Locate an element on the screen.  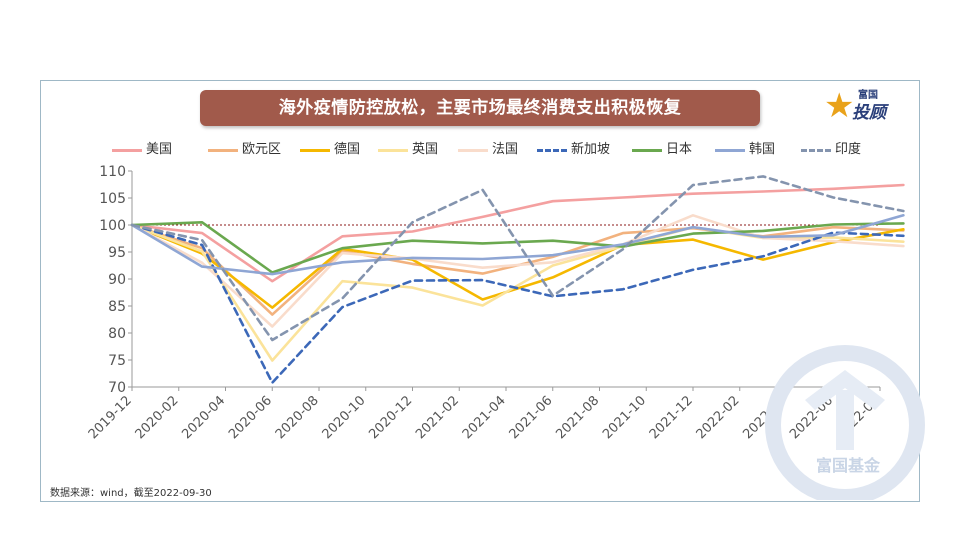
legend-label: 韩国 is located at coordinates (762, 149).